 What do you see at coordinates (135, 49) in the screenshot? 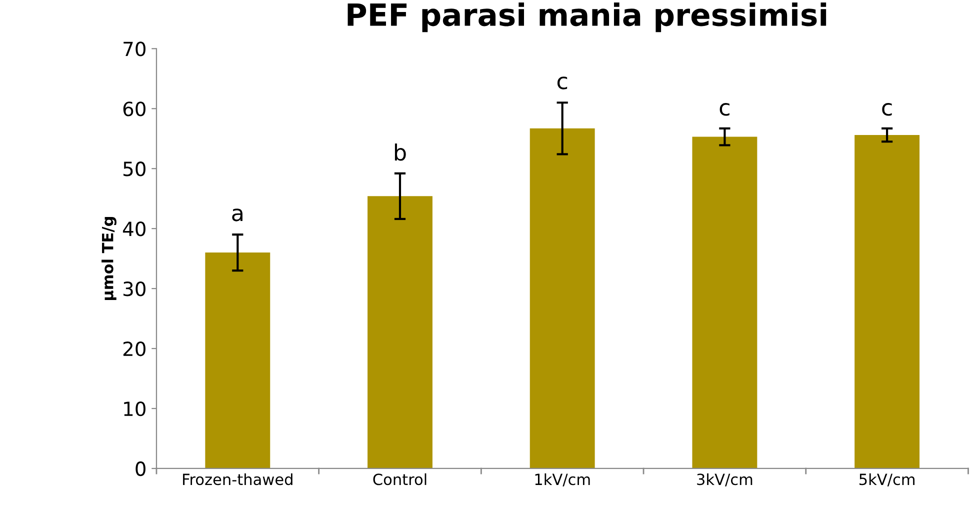
I see `y-tick-label: 70` at bounding box center [135, 49].